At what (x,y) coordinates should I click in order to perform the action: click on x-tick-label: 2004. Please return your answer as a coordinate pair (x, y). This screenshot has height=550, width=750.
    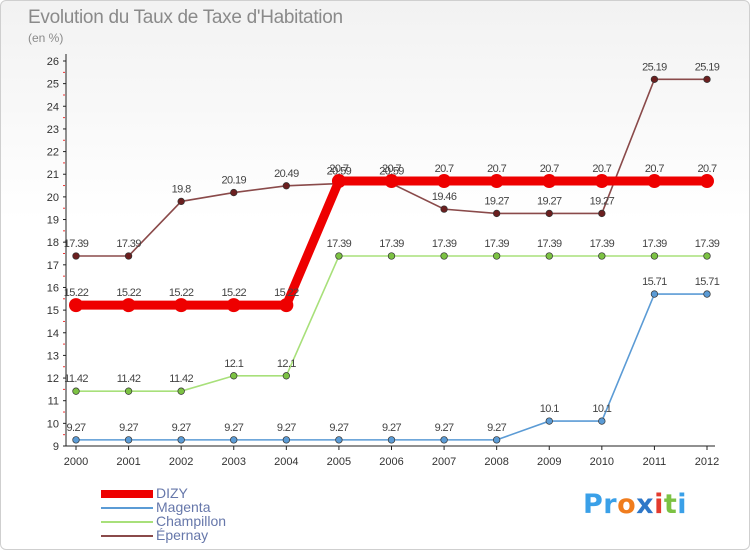
    Looking at the image, I should click on (286, 462).